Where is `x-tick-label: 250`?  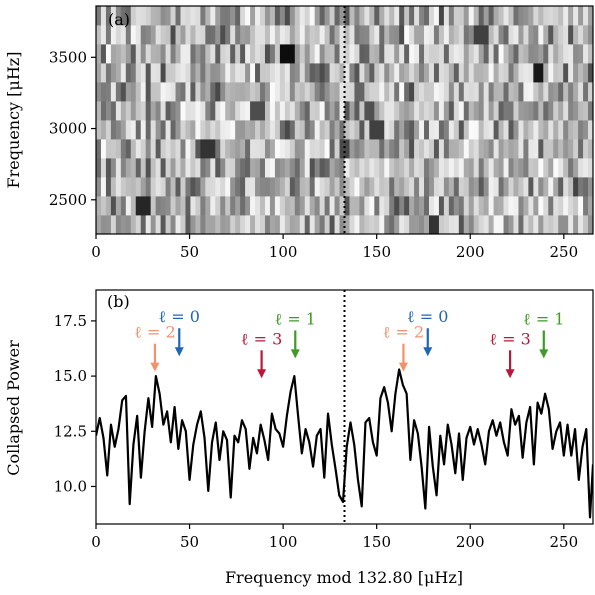
x-tick-label: 250 is located at coordinates (563, 542).